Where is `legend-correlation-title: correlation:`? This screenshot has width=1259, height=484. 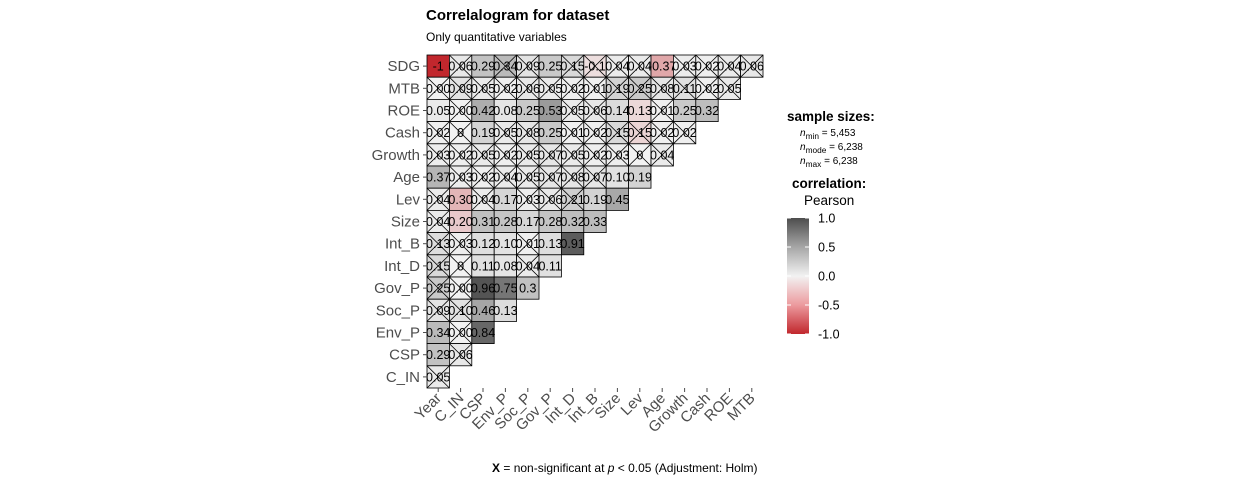
legend-correlation-title: correlation: is located at coordinates (829, 183).